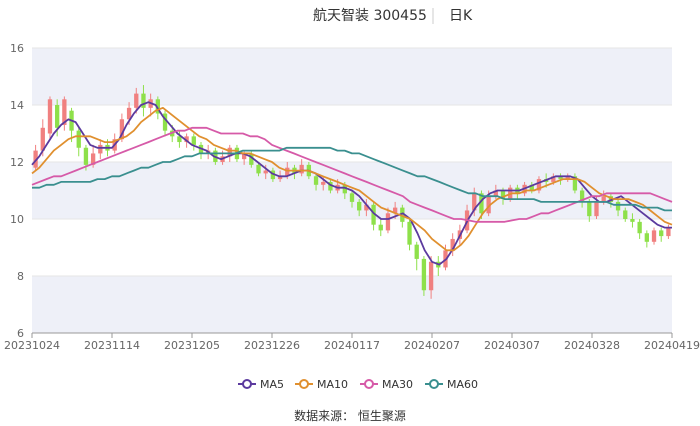  I want to click on chart-header: 航天智装 300455 日K, so click(393, 16).